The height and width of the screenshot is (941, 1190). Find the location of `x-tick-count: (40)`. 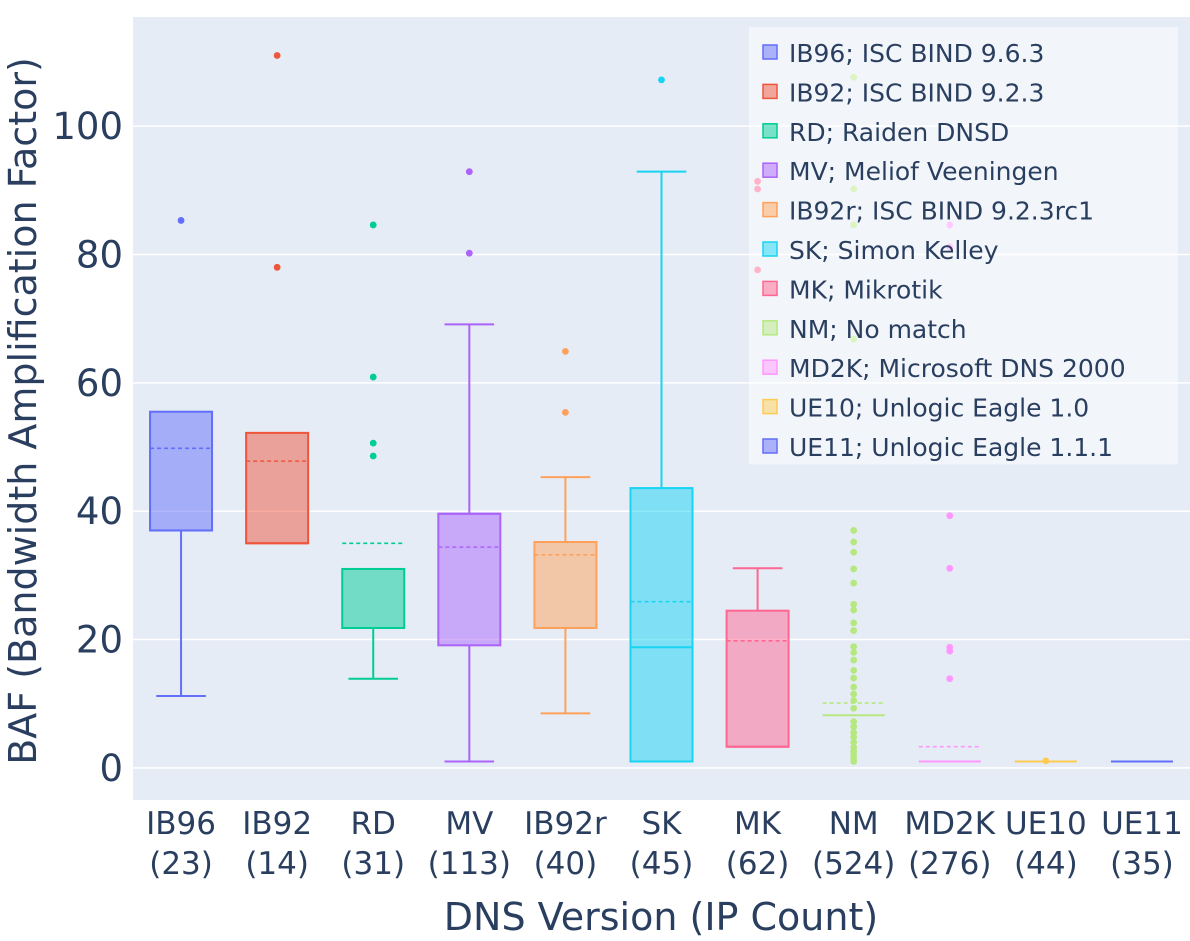

x-tick-count: (40) is located at coordinates (566, 864).